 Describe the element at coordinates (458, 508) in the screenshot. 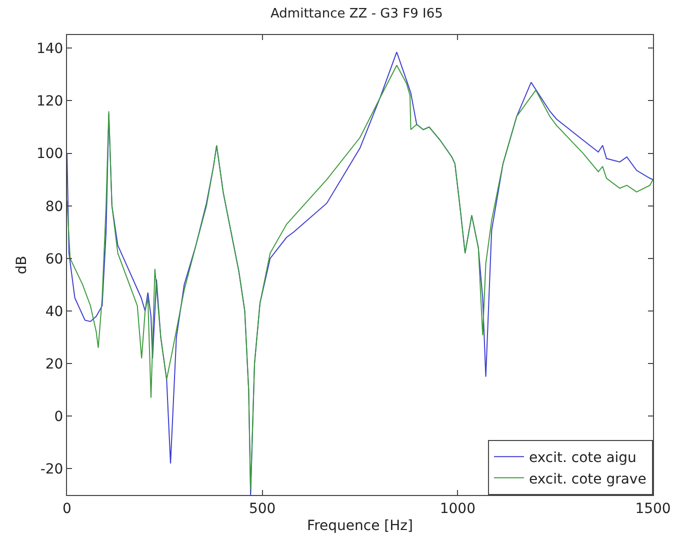

I see `x-tick-label: 1000` at that location.